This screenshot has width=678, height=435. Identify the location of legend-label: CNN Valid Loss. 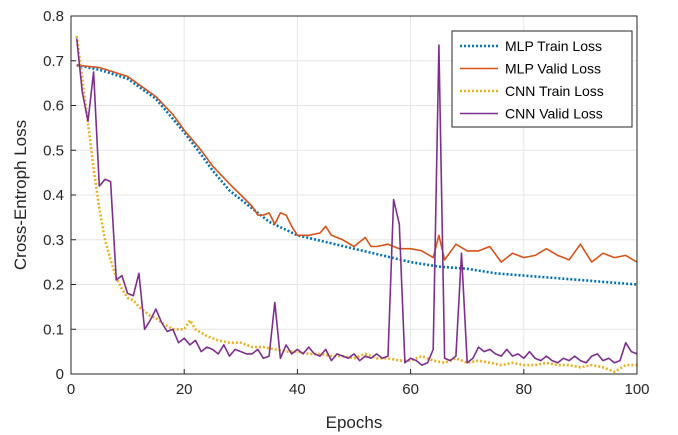
(554, 114).